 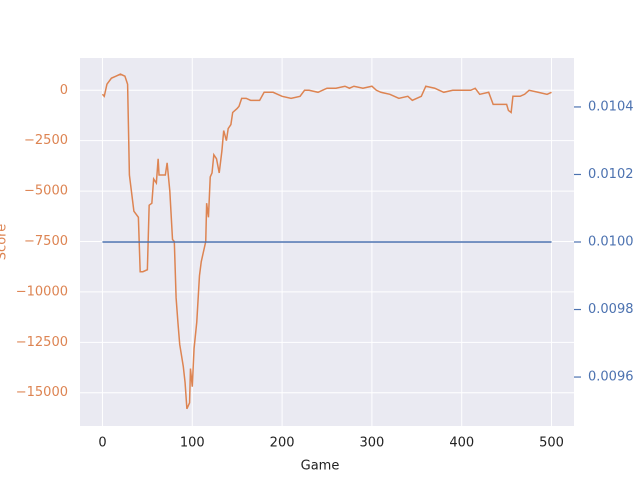 What do you see at coordinates (371, 443) in the screenshot?
I see `x-tick-label: 300` at bounding box center [371, 443].